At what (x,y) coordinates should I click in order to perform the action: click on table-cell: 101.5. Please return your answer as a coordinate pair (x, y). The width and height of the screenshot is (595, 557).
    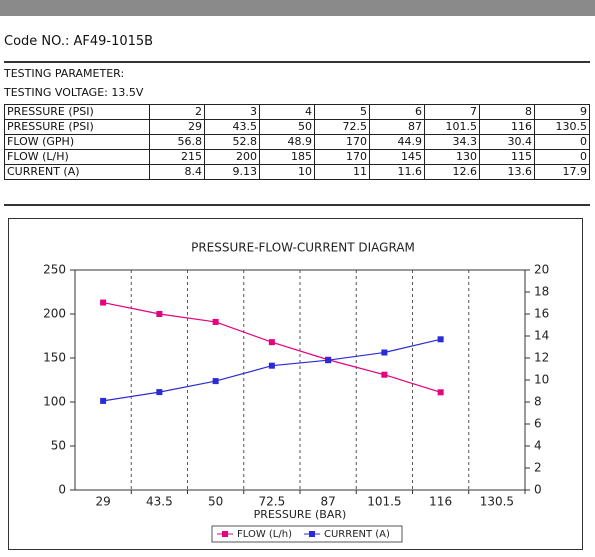
    Looking at the image, I should click on (452, 127).